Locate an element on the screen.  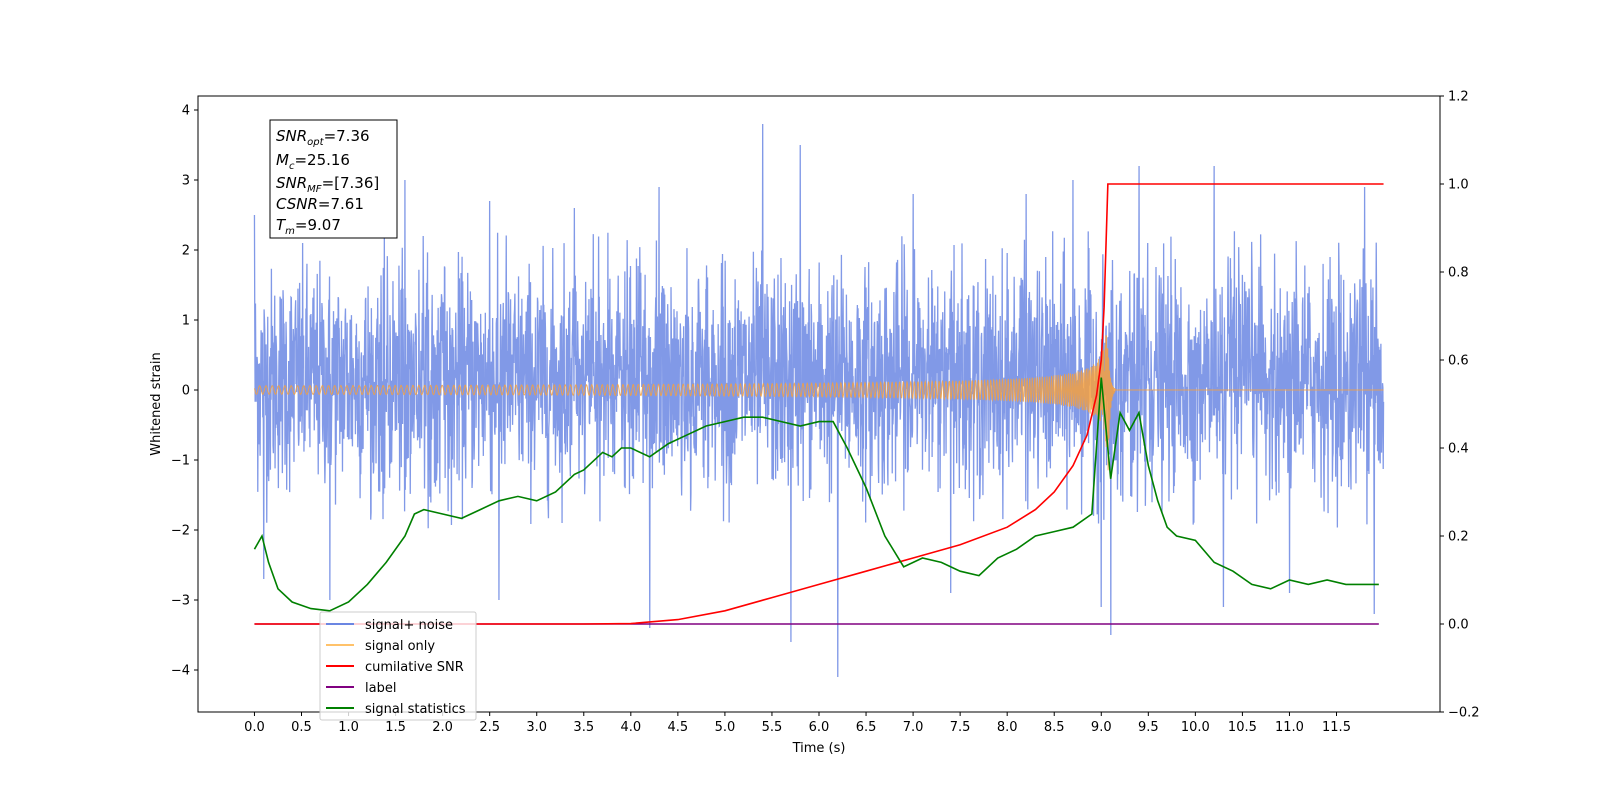
y-axis-label: Whitened strain is located at coordinates (156, 403).